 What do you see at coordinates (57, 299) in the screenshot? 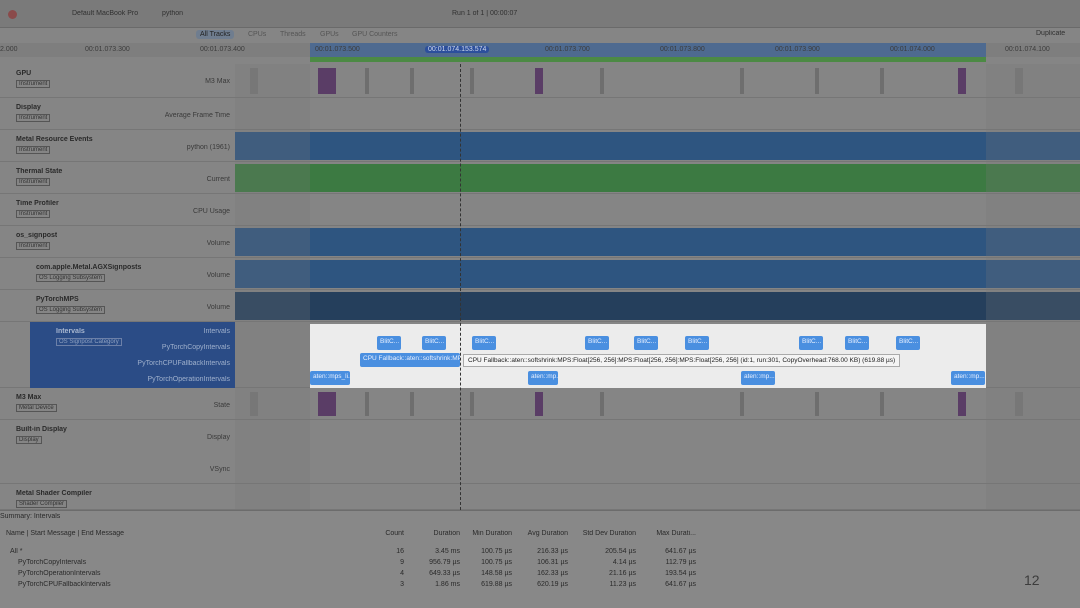
I see `track-name: PyTorchMPS` at bounding box center [57, 299].